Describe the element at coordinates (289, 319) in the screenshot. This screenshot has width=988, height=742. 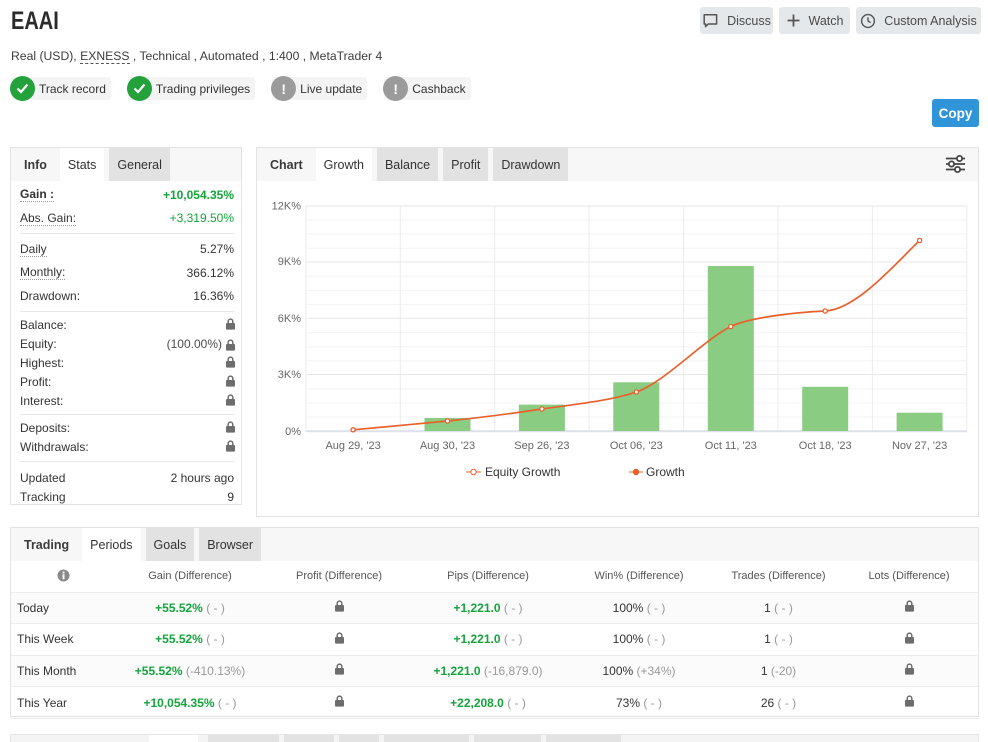
I see `svg-text: 6K%` at that location.